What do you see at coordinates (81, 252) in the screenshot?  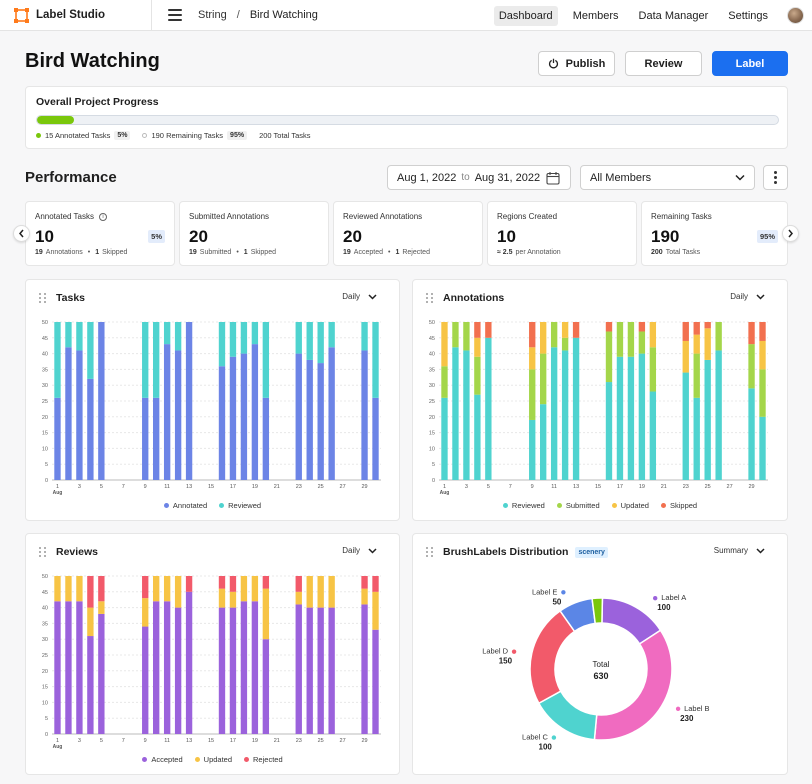 I see `metric-sub: 19 Annotations • 1 Skipped` at bounding box center [81, 252].